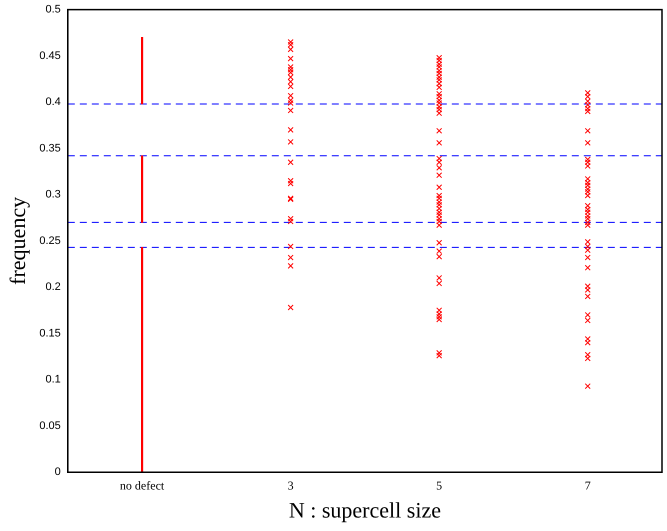  I want to click on y-tick-label: 0, so click(57, 472).